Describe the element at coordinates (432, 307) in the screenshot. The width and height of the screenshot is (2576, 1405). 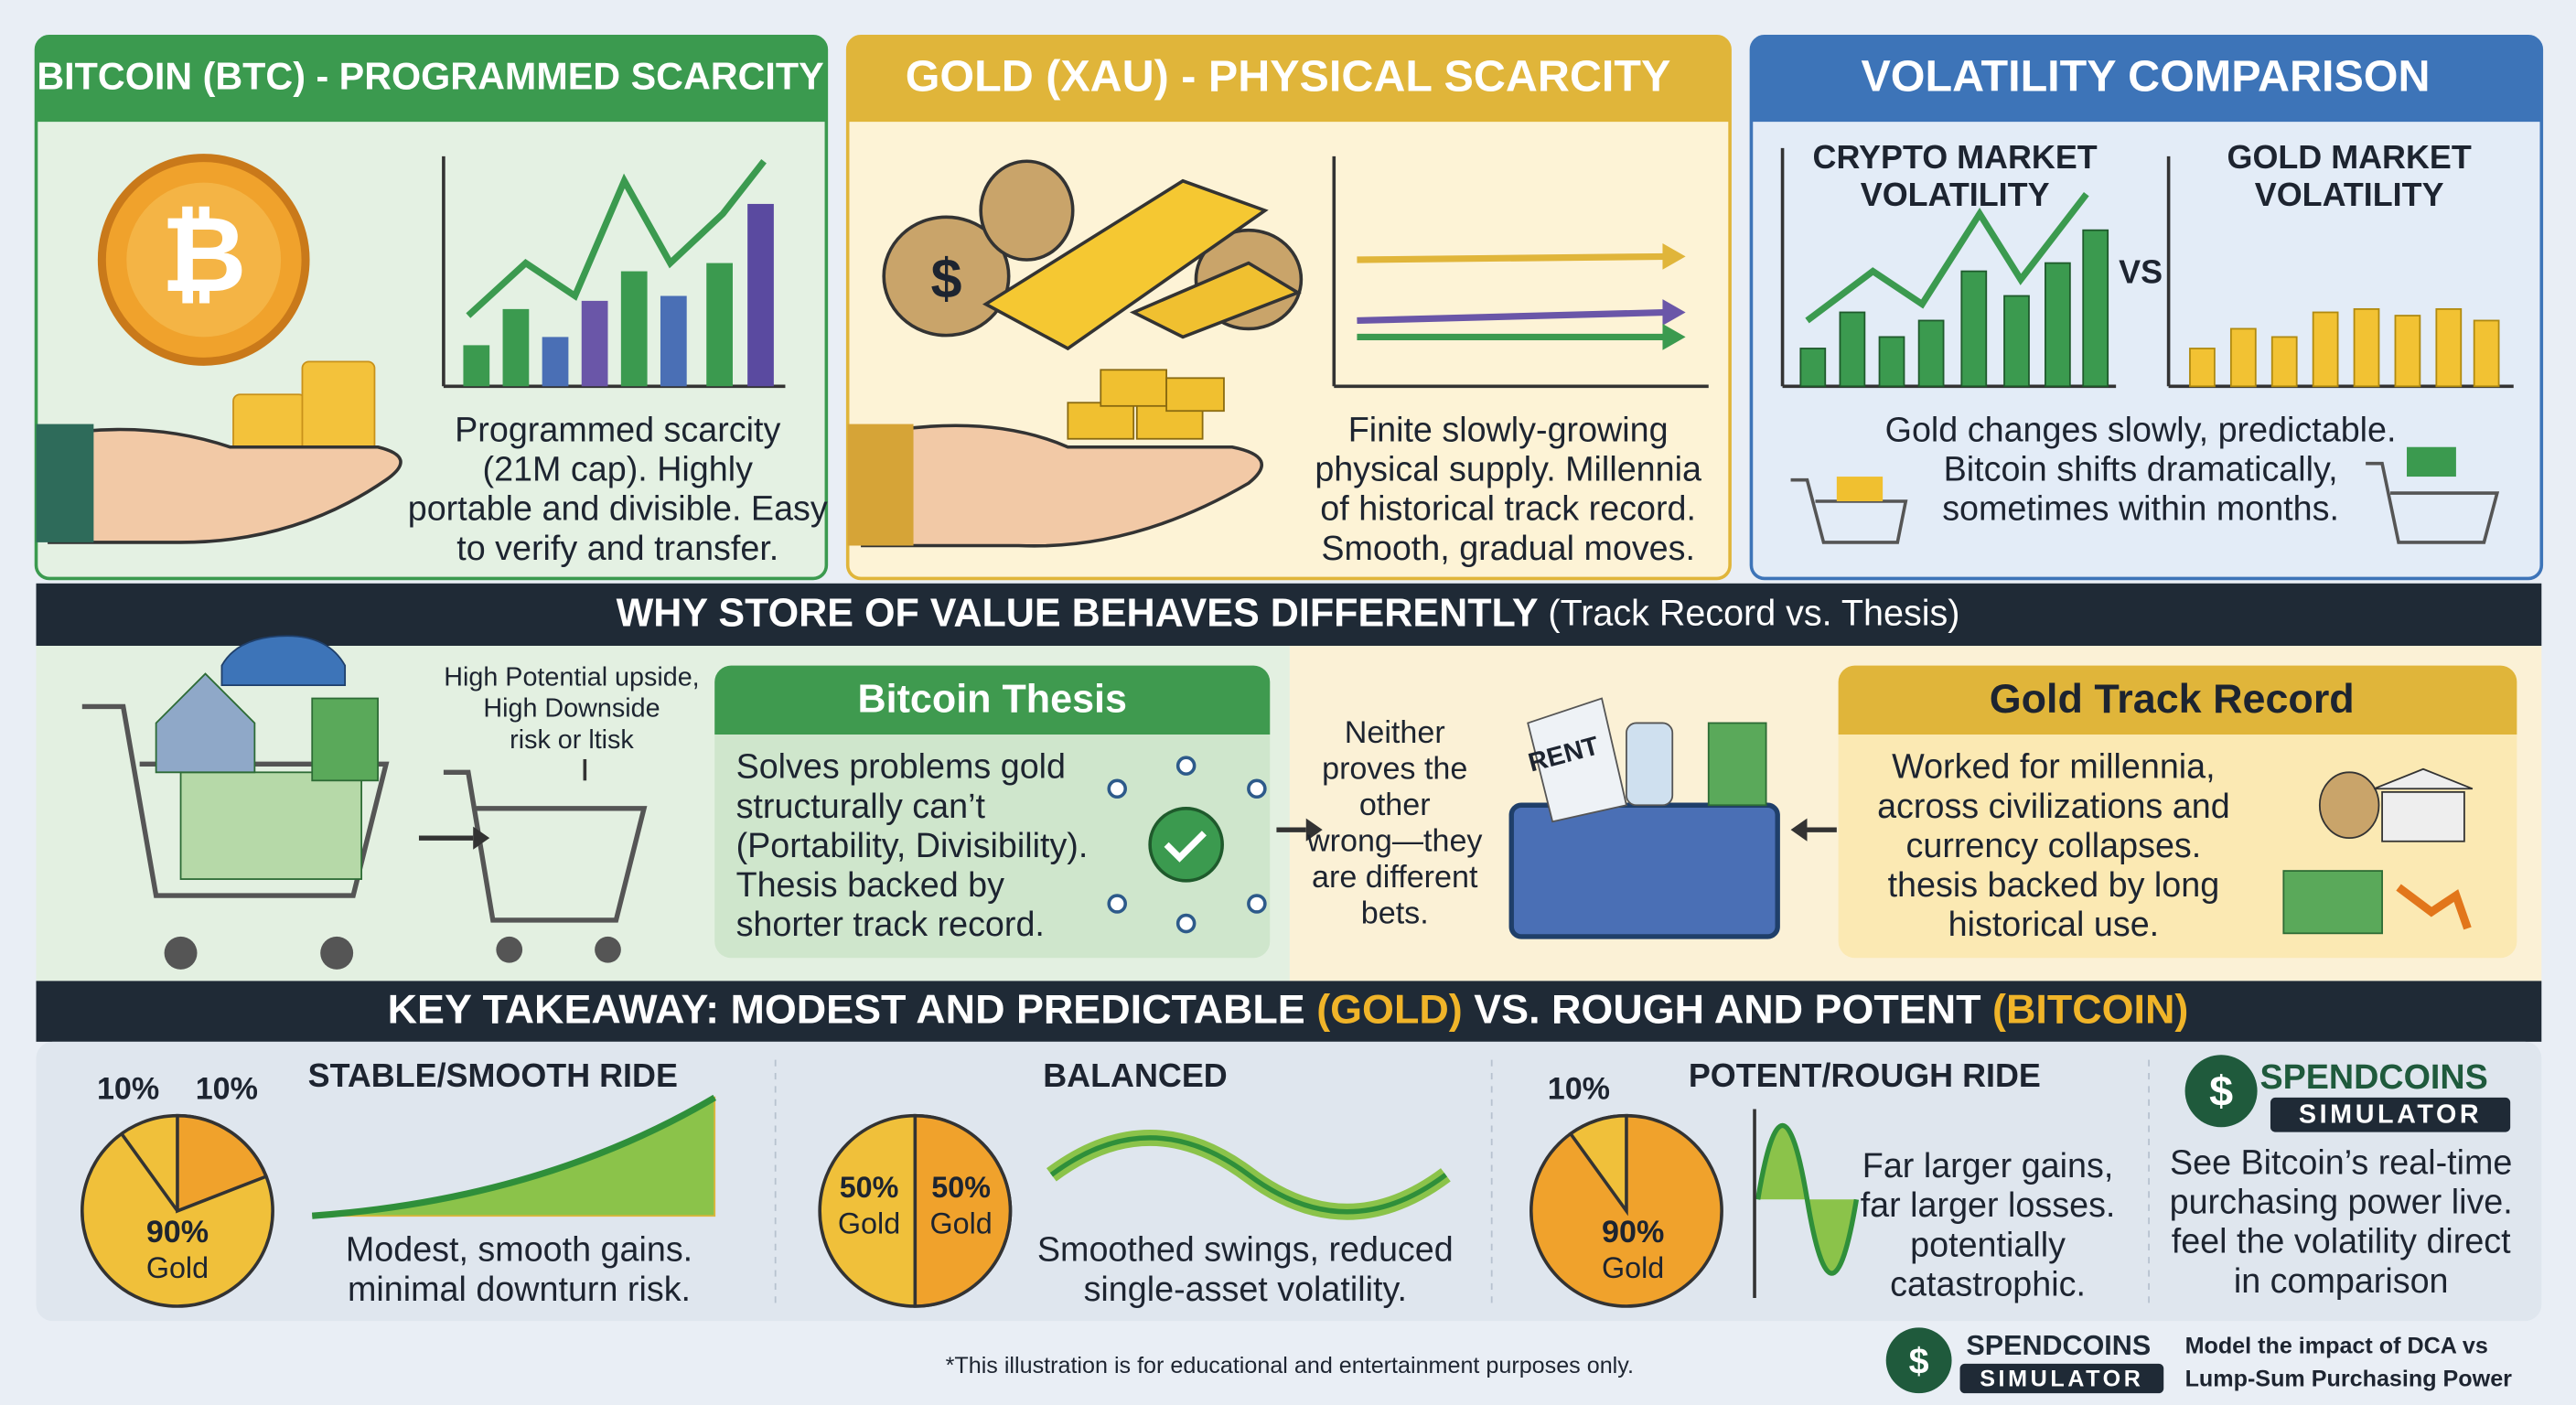
I see `panel-bitcoin: ₿` at that location.